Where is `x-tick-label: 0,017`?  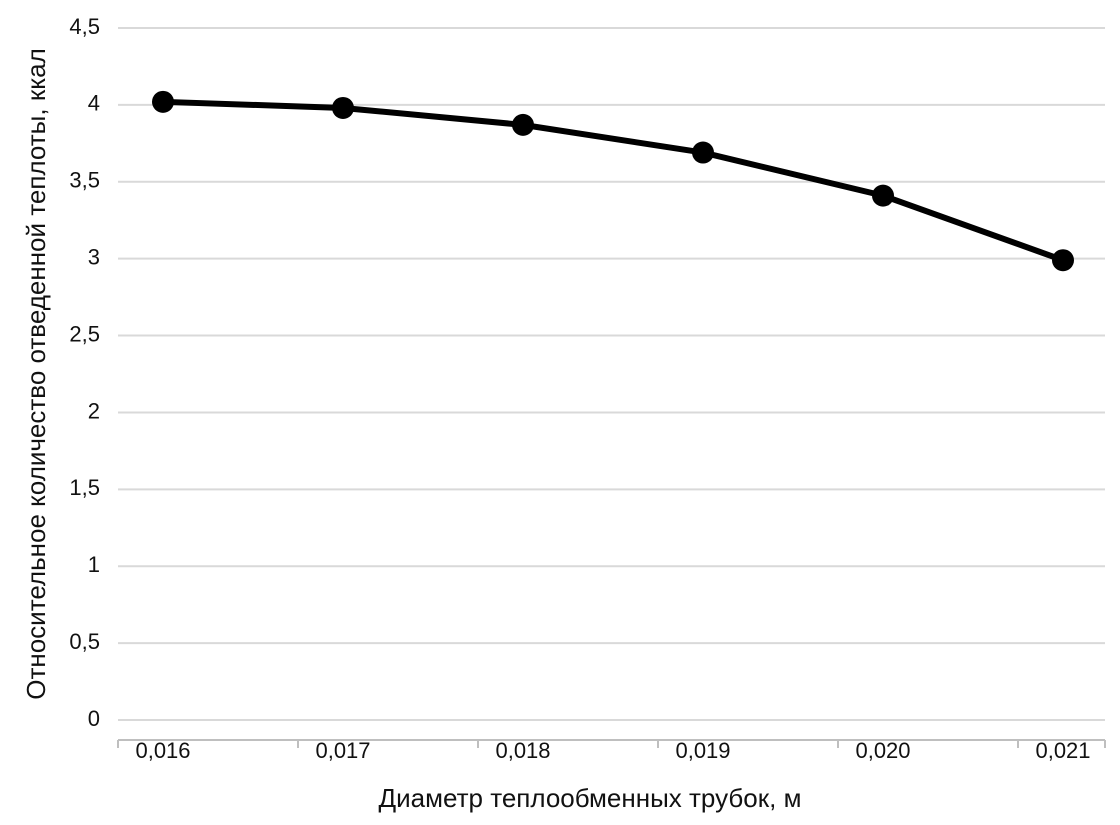 x-tick-label: 0,017 is located at coordinates (342, 750).